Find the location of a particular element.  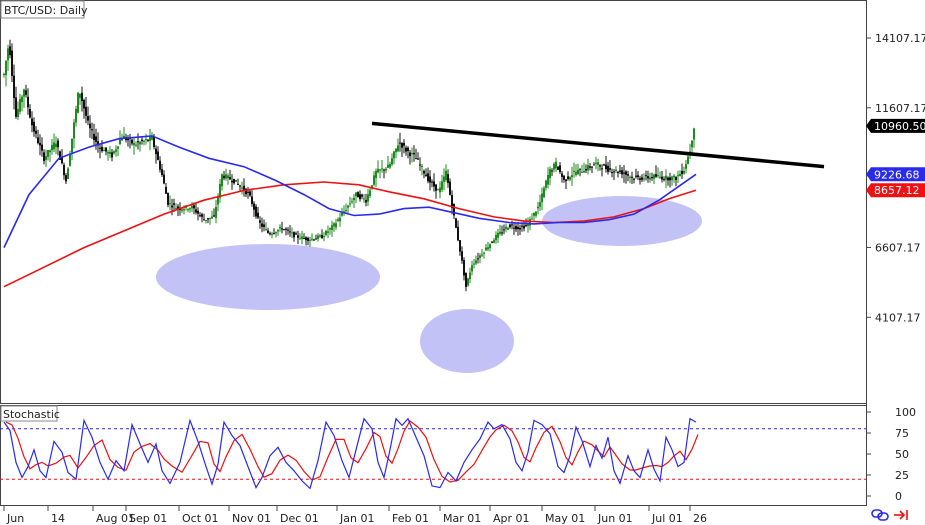

date-tick-label: Jun is located at coordinates (15, 518).